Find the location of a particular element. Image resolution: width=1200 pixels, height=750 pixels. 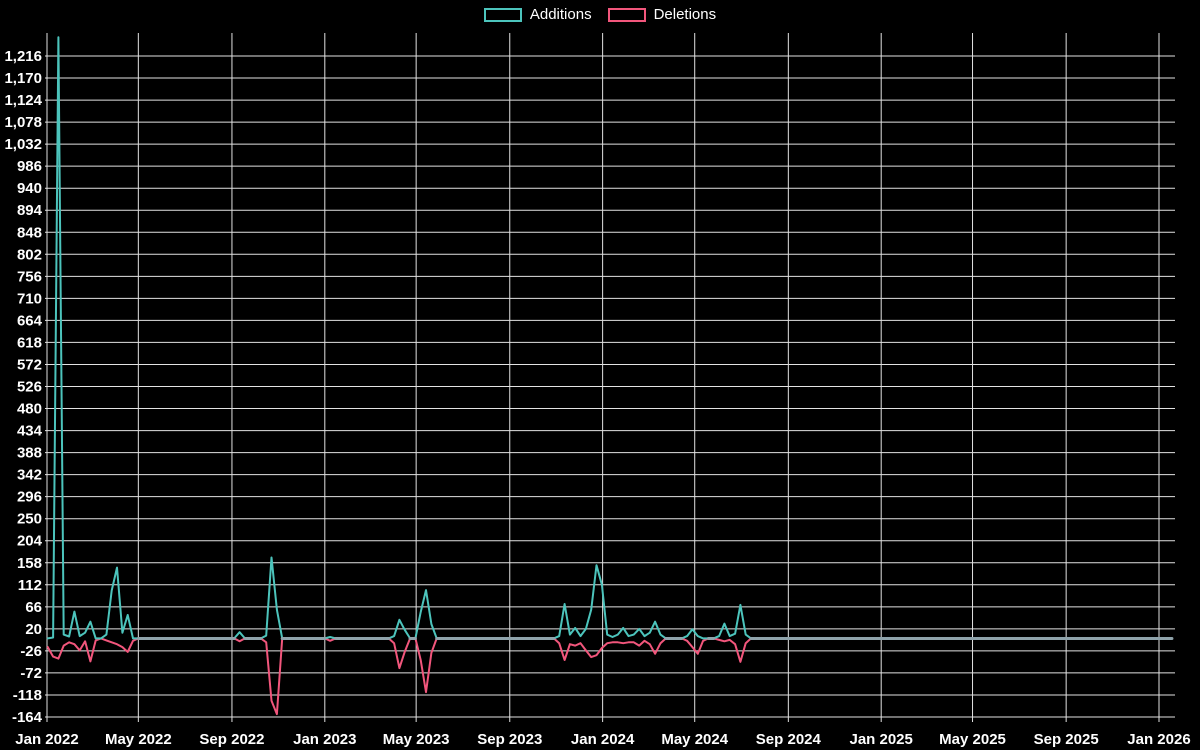

y-axis-label: 710 is located at coordinates (29, 298).